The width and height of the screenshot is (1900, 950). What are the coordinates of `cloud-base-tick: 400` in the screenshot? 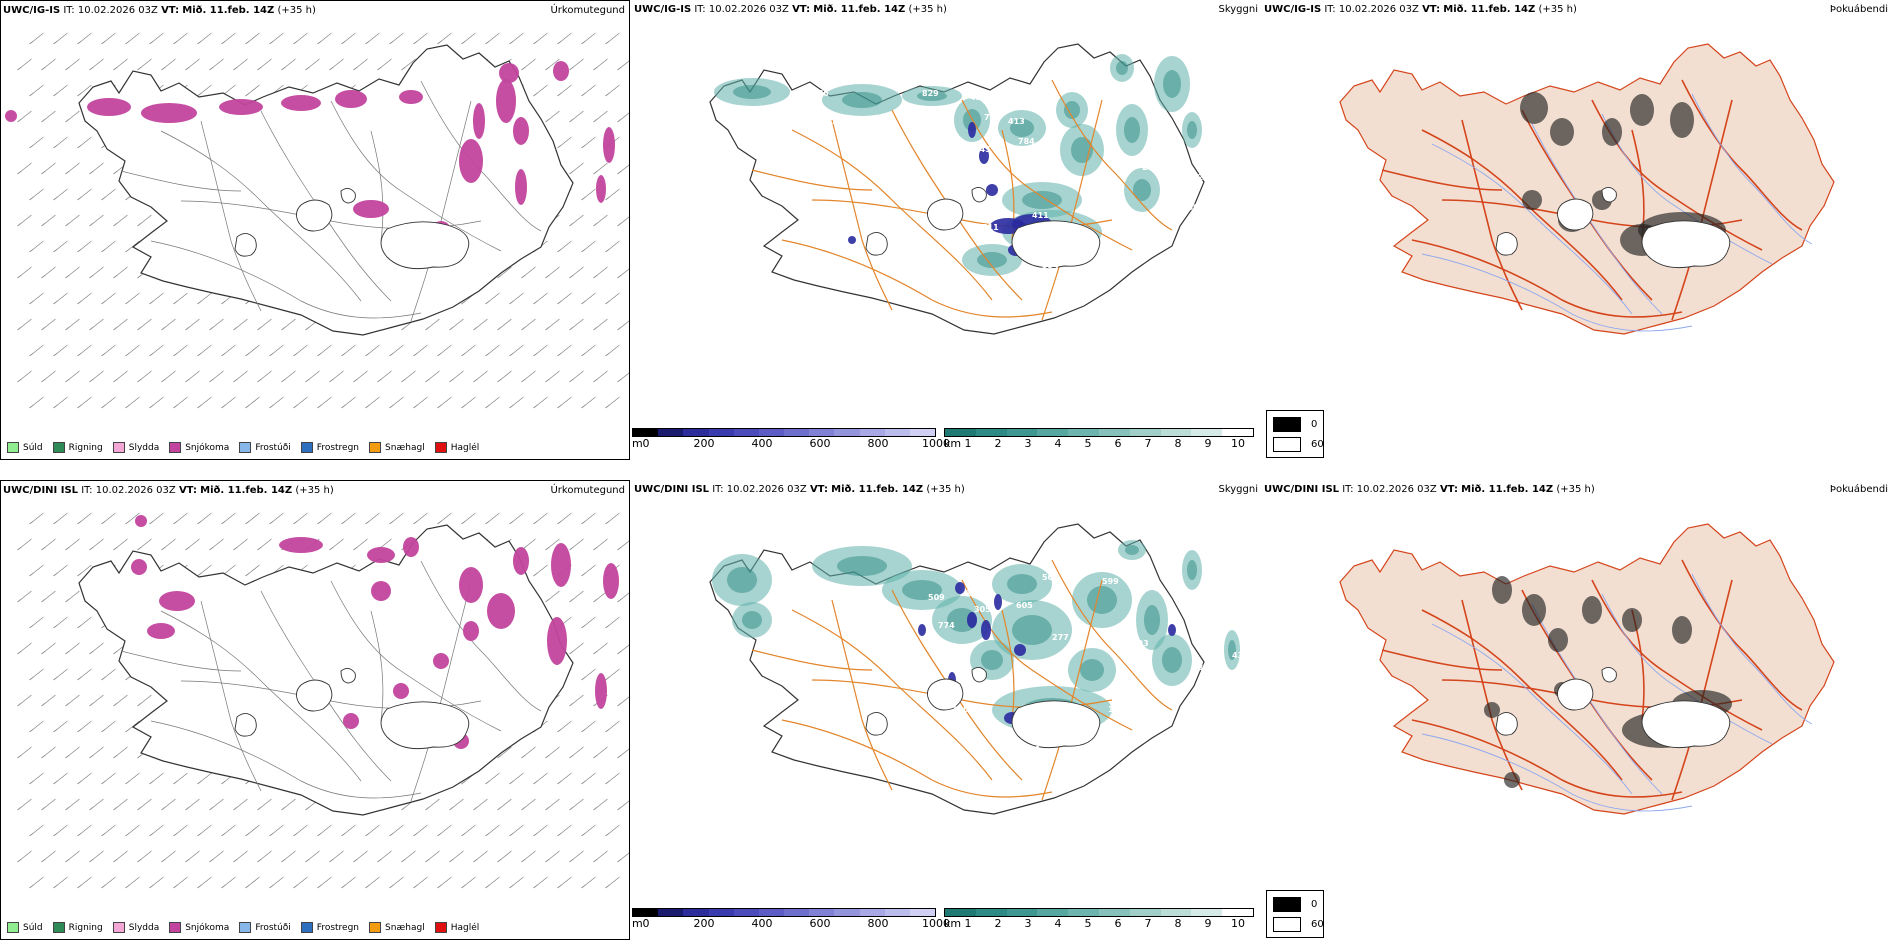 It's located at (762, 443).